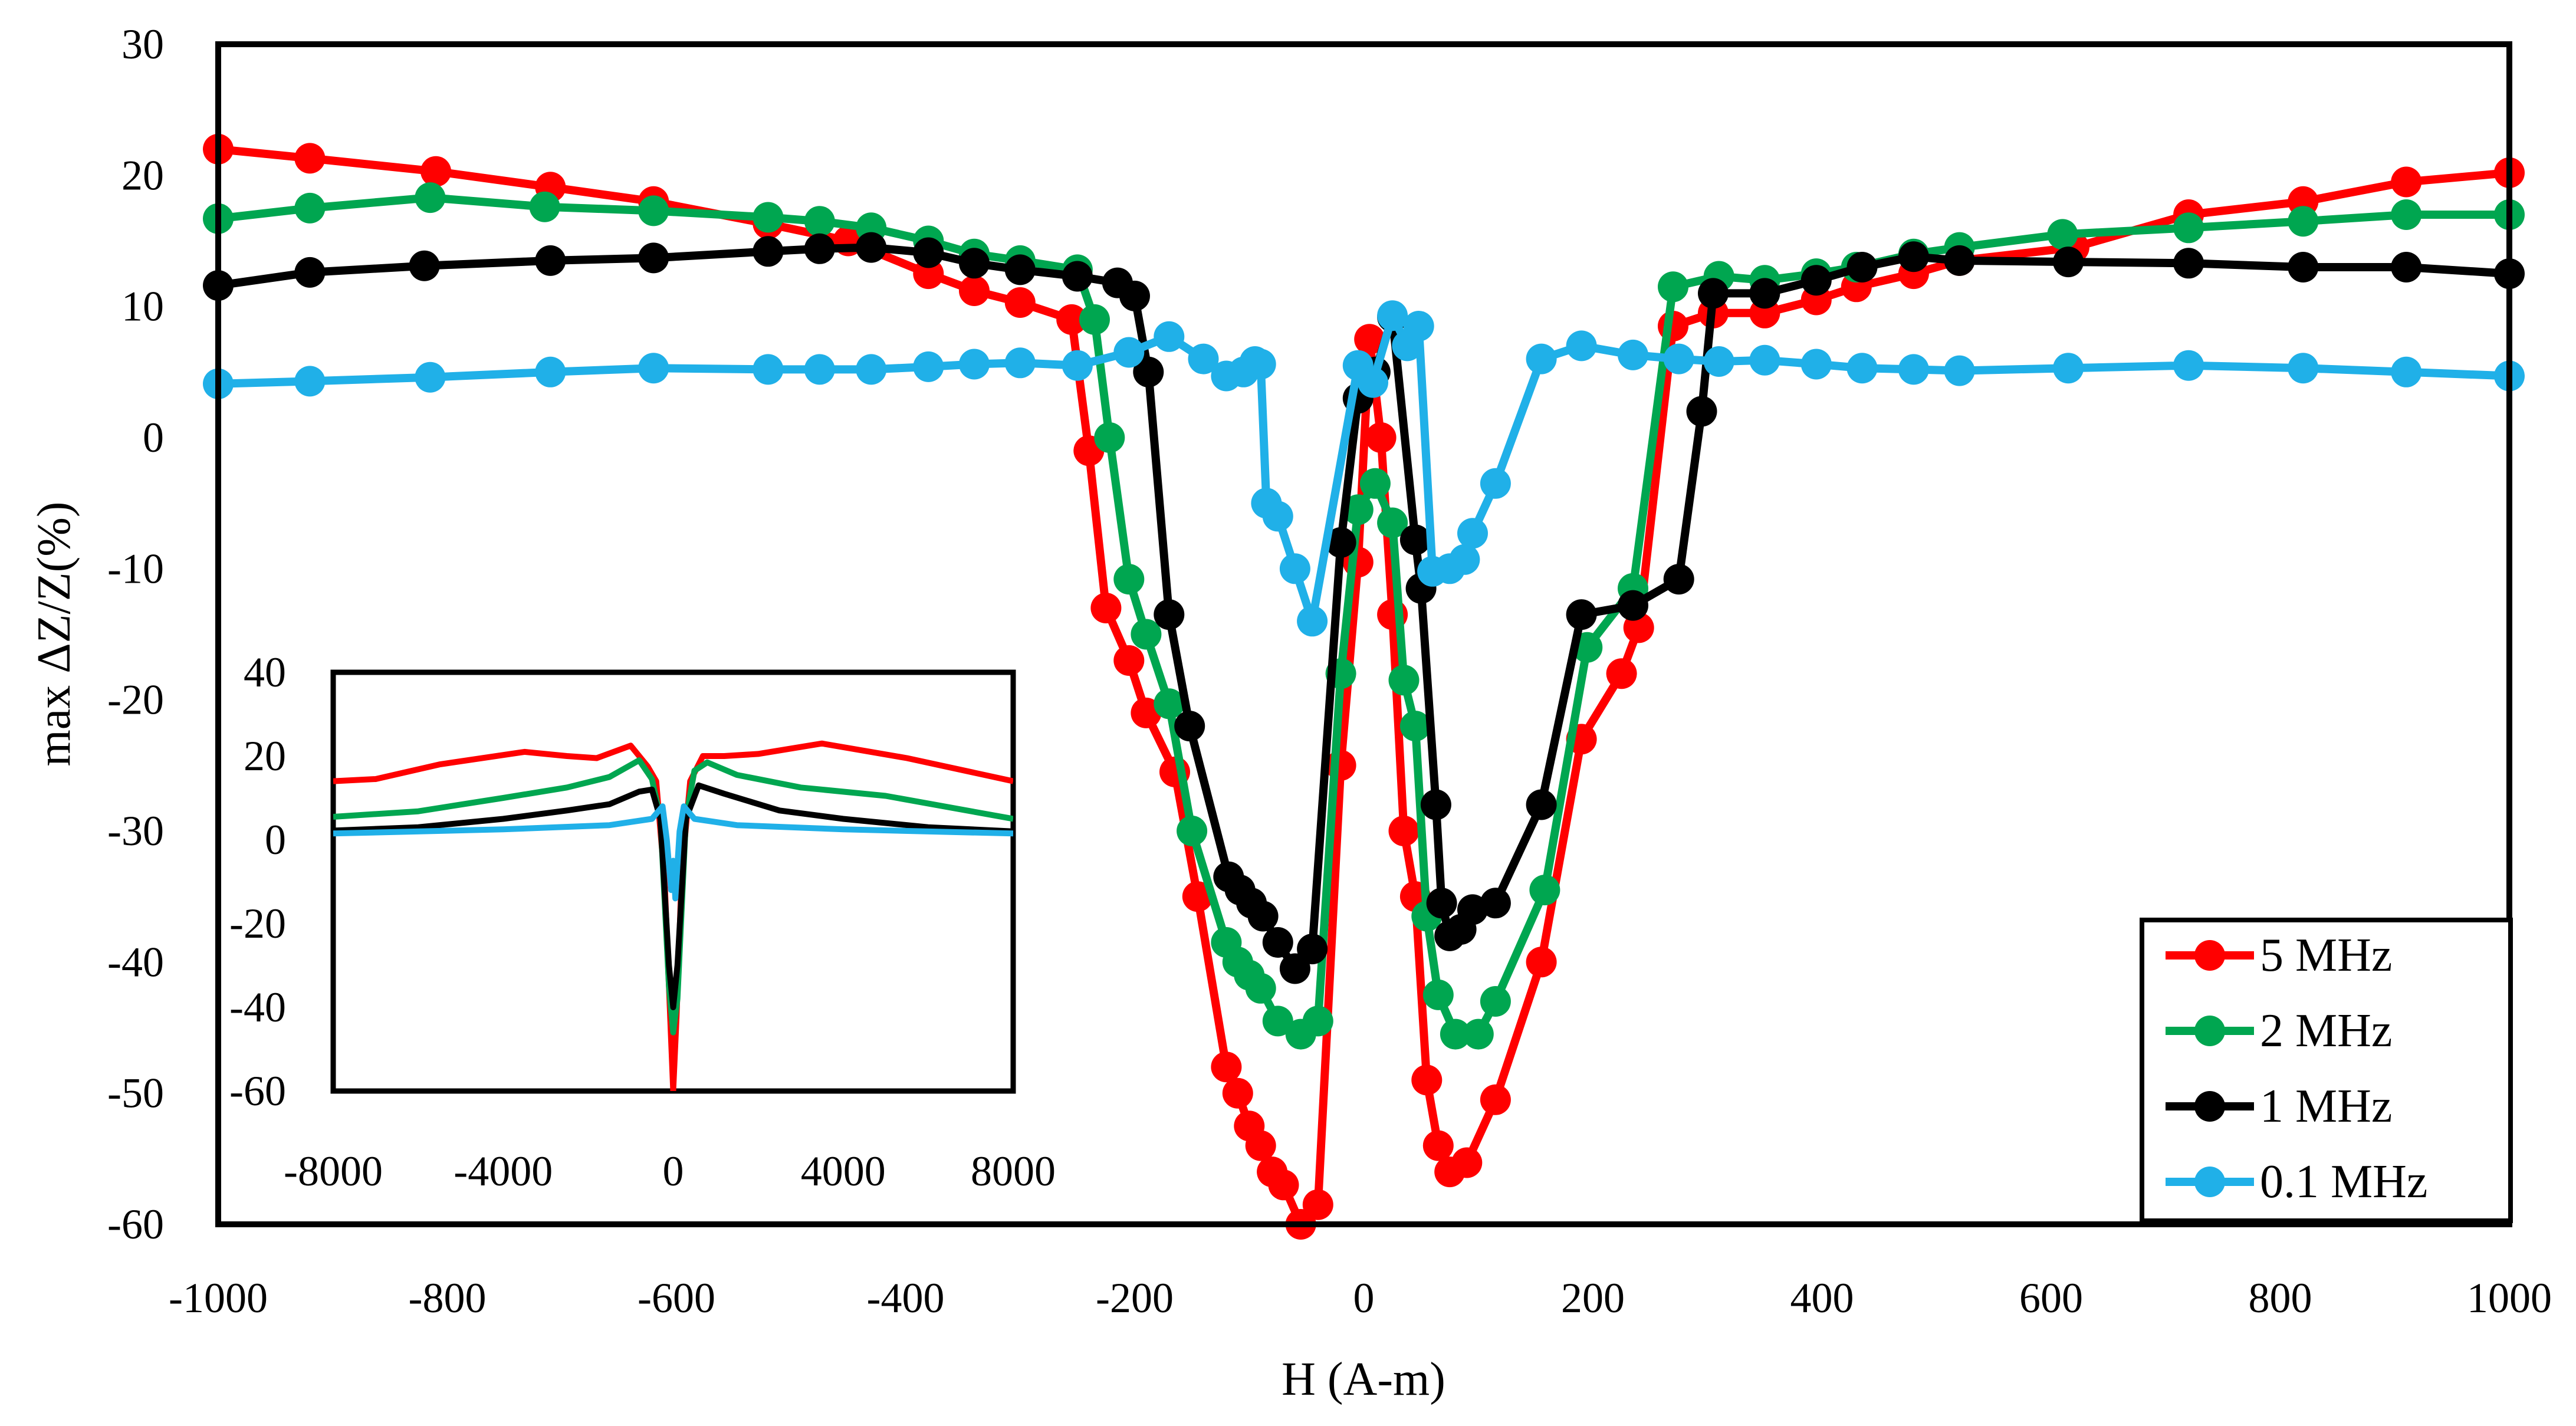 This screenshot has height=1426, width=2576. What do you see at coordinates (135, 568) in the screenshot?
I see `y-tick-label: -10` at bounding box center [135, 568].